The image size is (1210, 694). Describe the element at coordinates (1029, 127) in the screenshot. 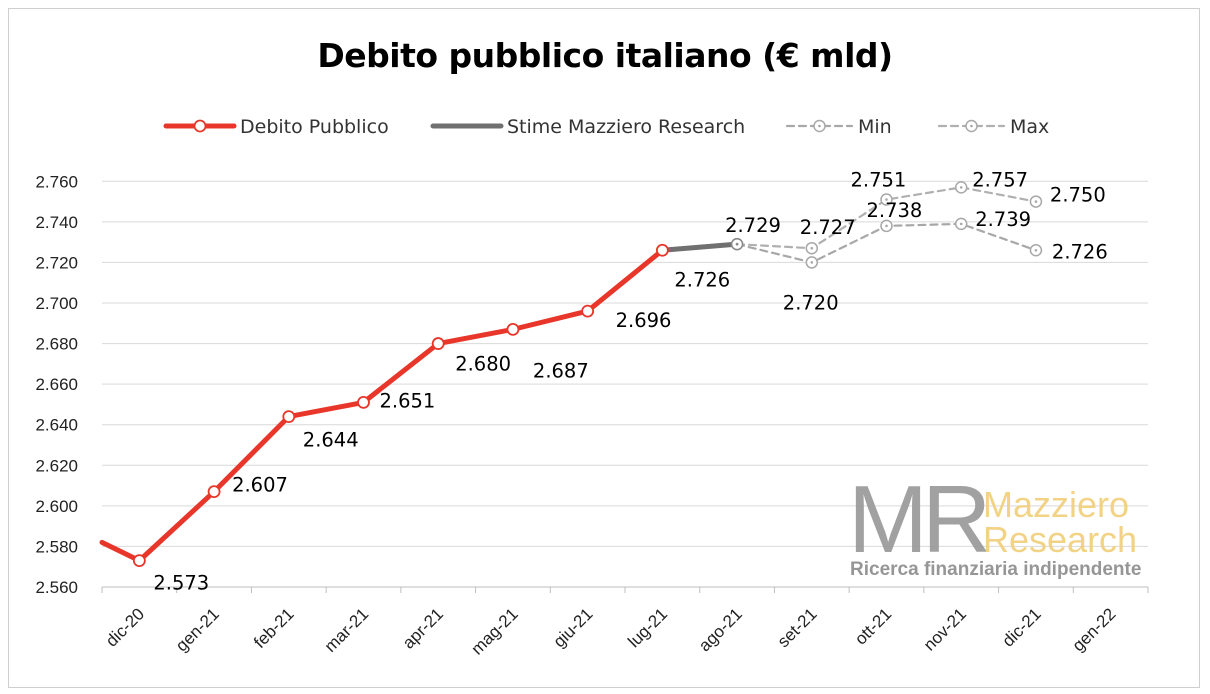

I see `legend-label: Max` at that location.